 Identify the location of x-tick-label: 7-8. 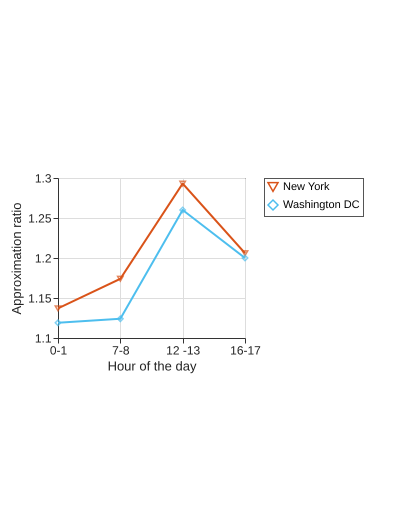
(121, 351).